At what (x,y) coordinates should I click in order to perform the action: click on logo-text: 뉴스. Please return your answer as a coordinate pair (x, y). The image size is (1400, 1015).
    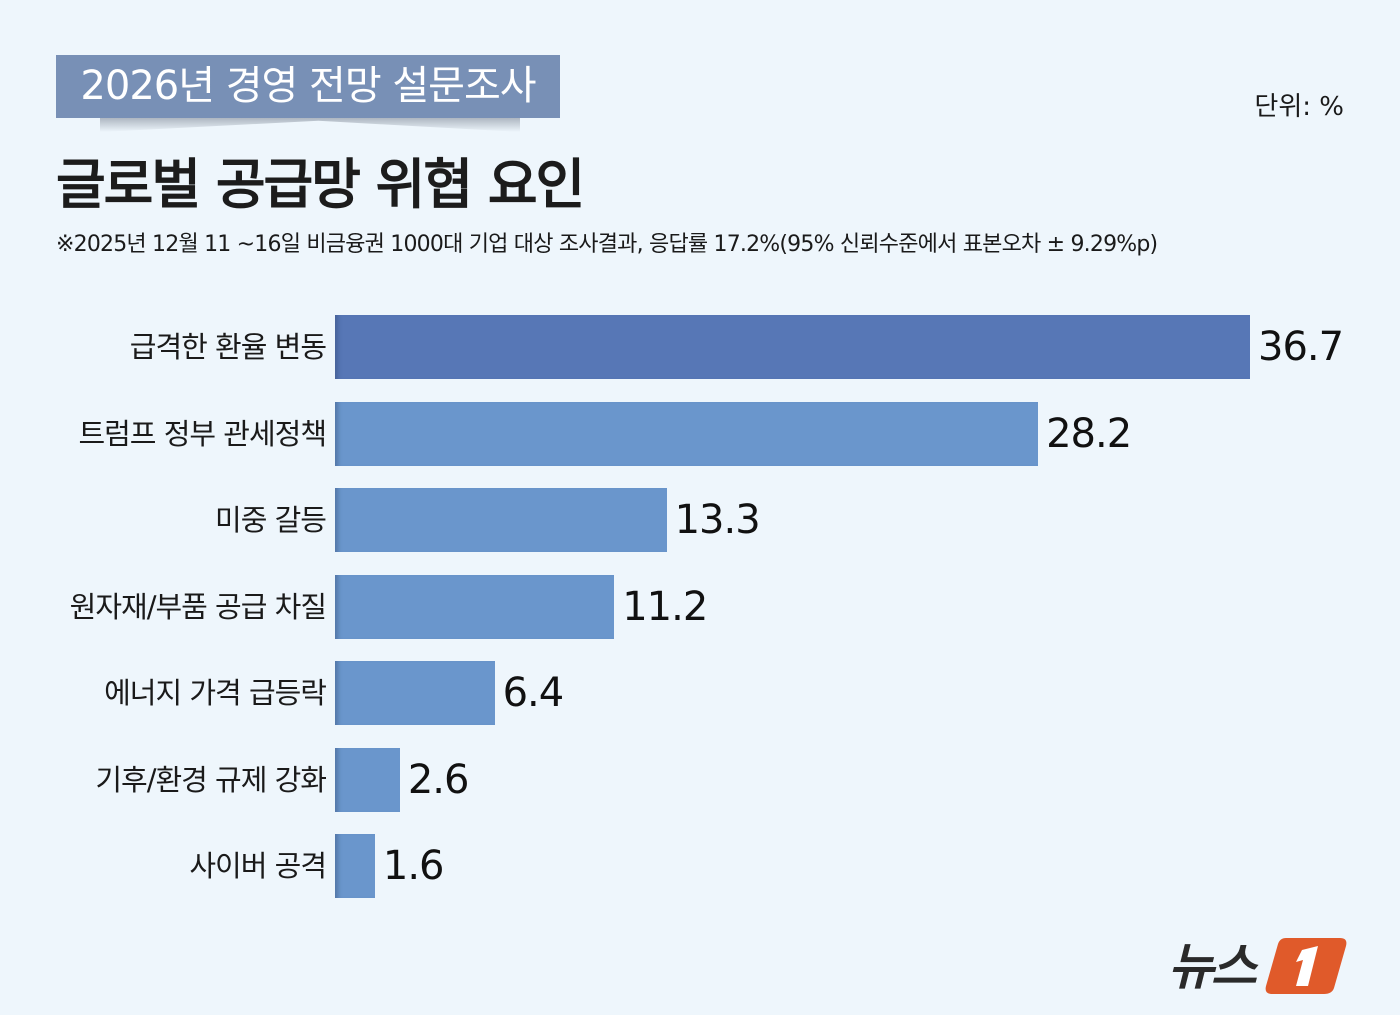
    Looking at the image, I should click on (1213, 967).